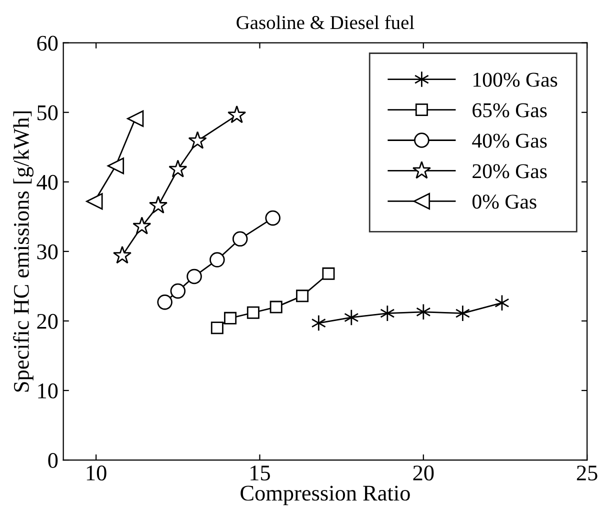 This screenshot has height=510, width=609. What do you see at coordinates (423, 473) in the screenshot?
I see `x-tick-label: 20` at bounding box center [423, 473].